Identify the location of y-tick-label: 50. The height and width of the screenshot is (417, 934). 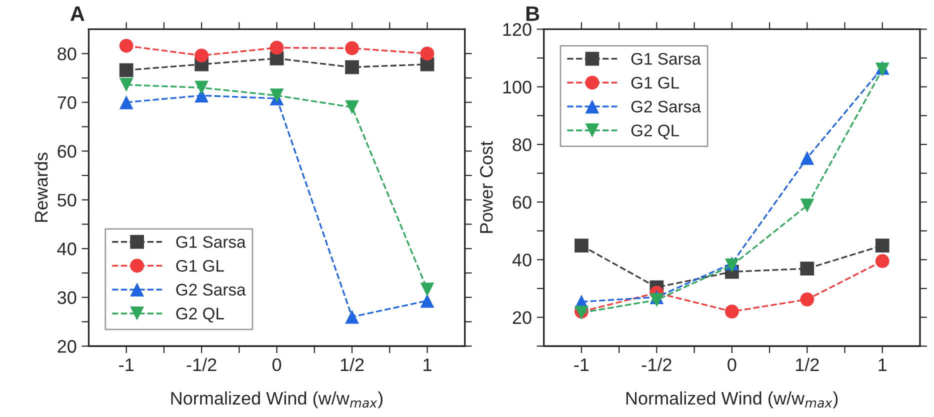
(67, 200).